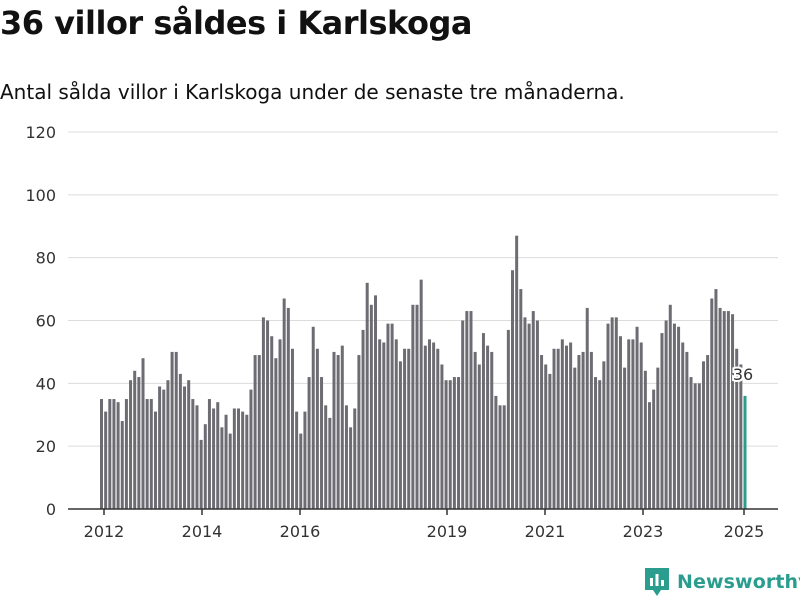  I want to click on y-tick-label: 60, so click(46, 321).